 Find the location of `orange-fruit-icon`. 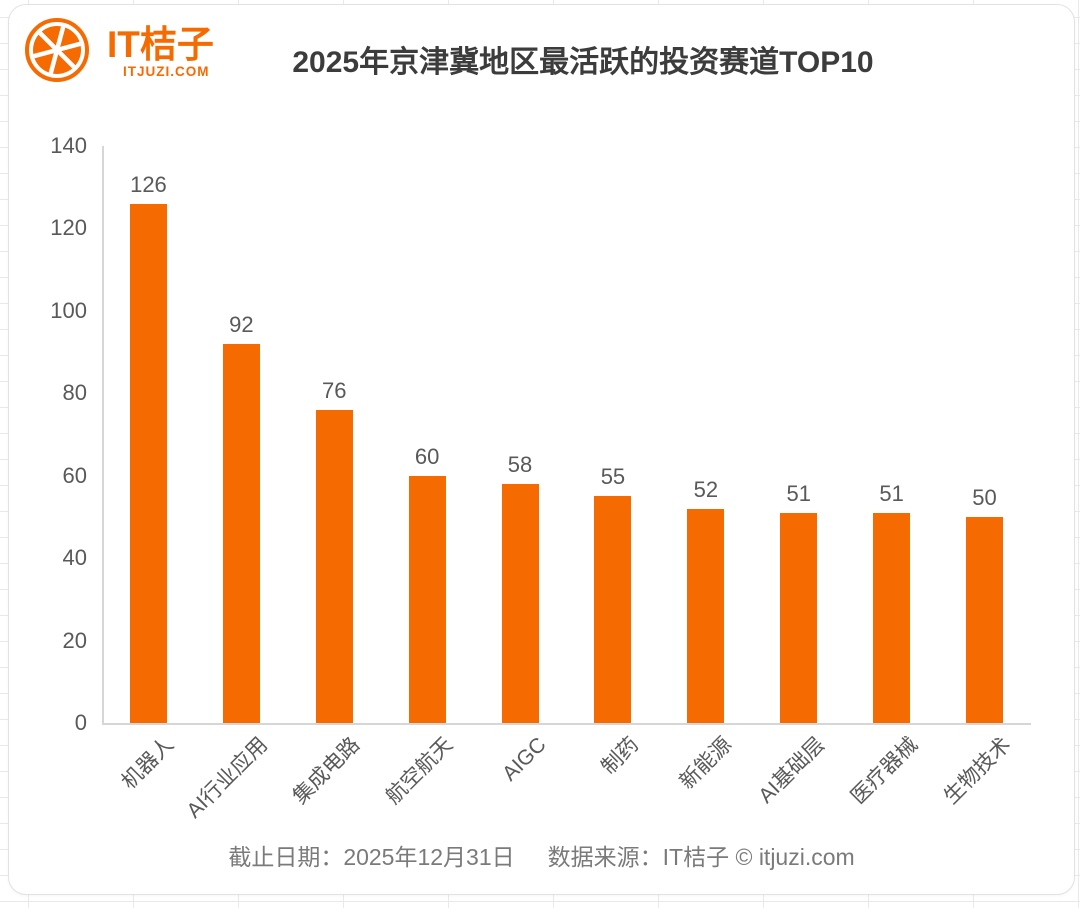

orange-fruit-icon is located at coordinates (57, 50).